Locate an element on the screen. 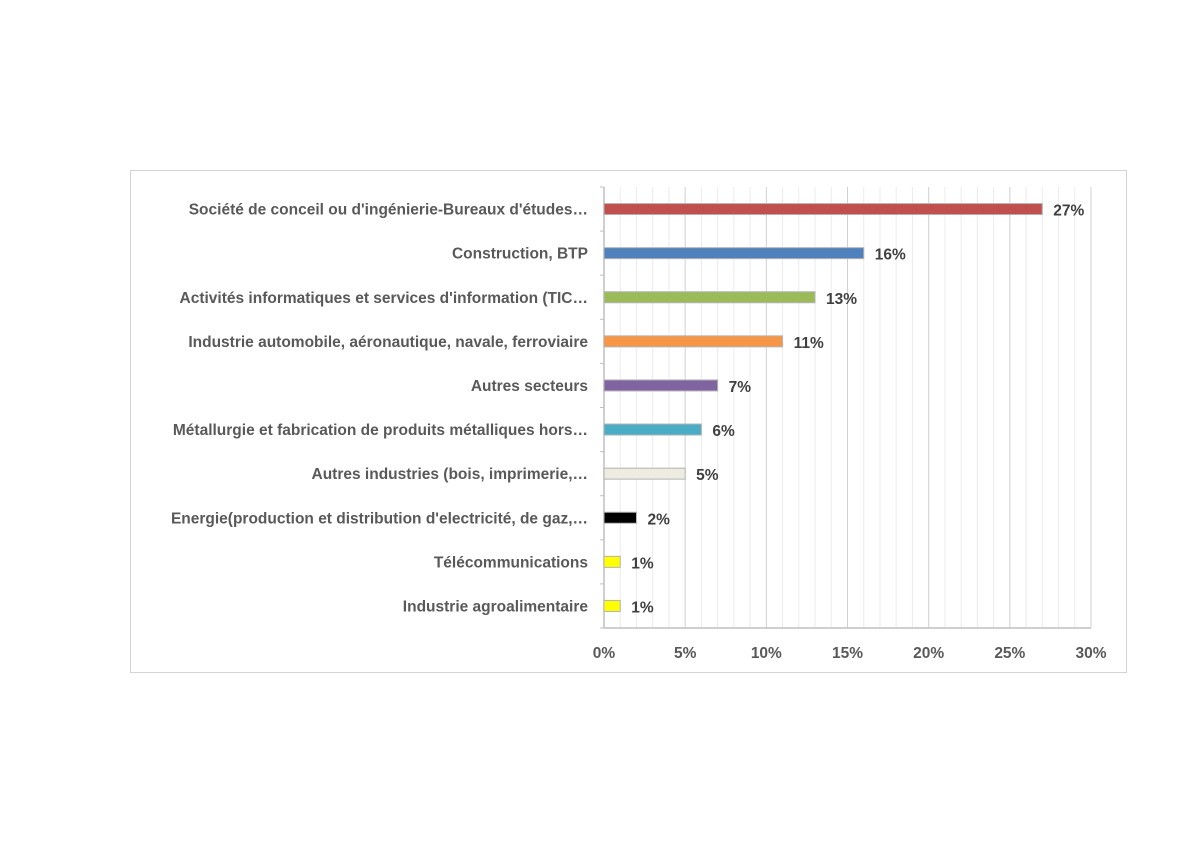  data-label: 13% is located at coordinates (841, 299).